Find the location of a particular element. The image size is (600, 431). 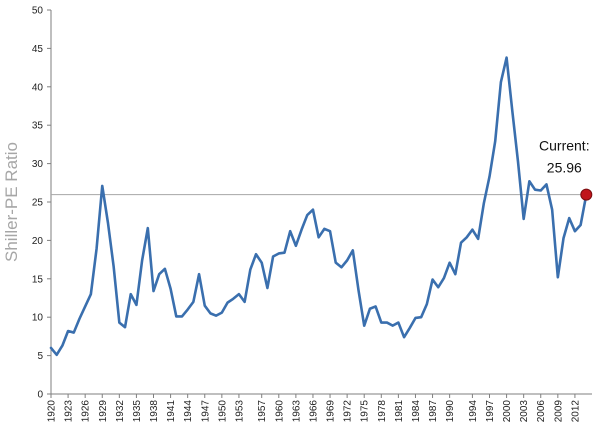

current-annotation-label: Current: is located at coordinates (564, 146).